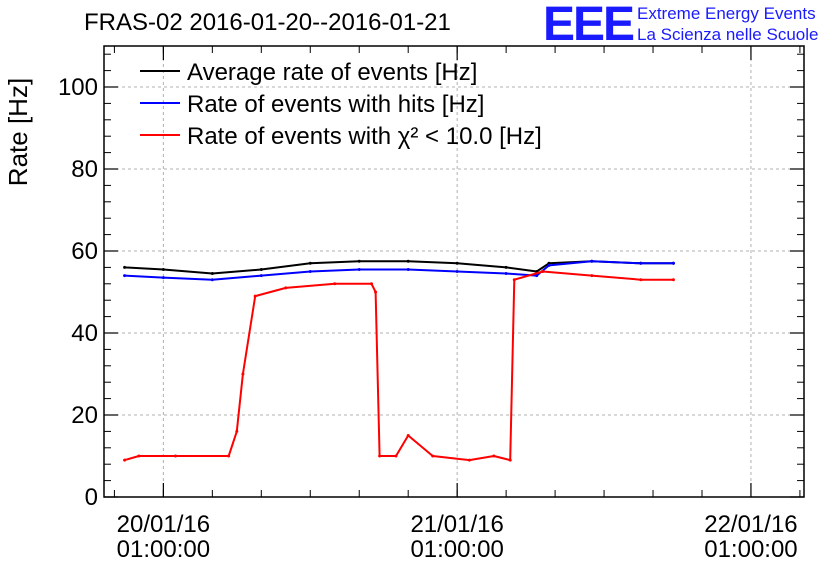 The height and width of the screenshot is (572, 836). Describe the element at coordinates (588, 25) in the screenshot. I see `logo-mark: EEE` at that location.